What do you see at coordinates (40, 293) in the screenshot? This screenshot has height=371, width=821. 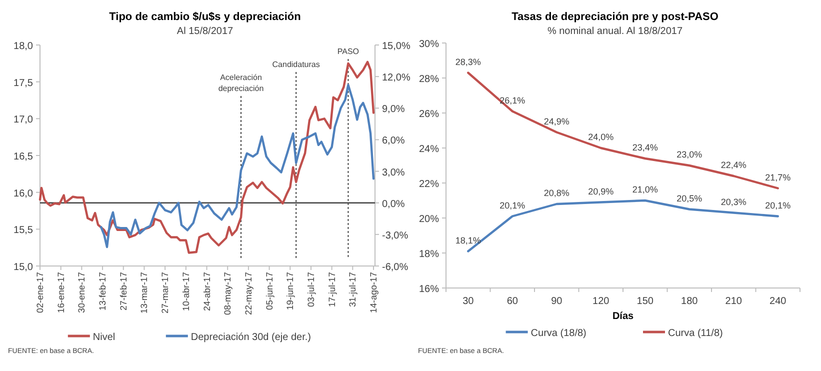 I see `x-tick-label: 02-ene-17` at bounding box center [40, 293].